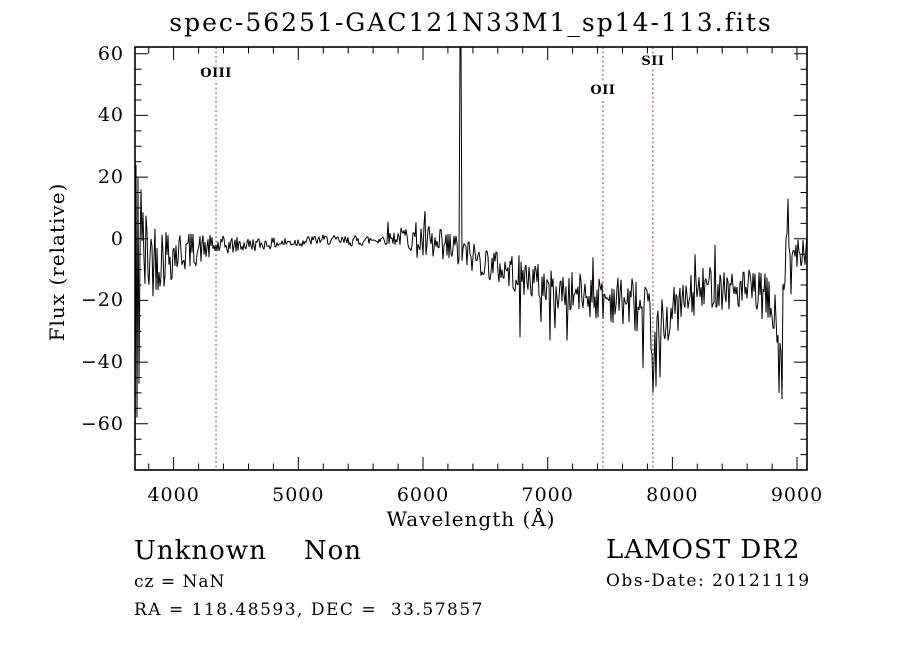 The height and width of the screenshot is (649, 900). I want to click on y-tick-label: 0, so click(117, 238).